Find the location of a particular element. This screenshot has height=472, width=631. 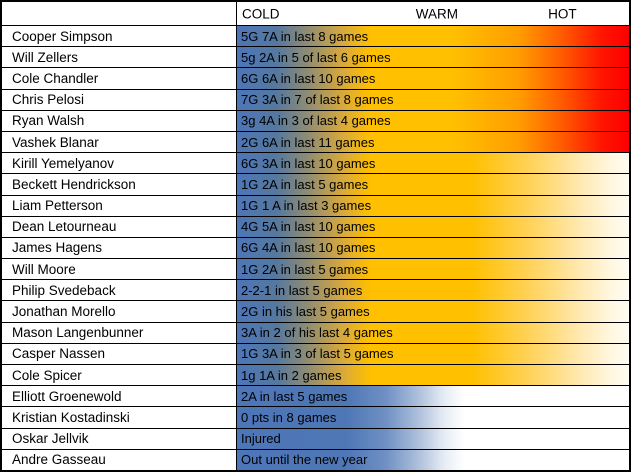

table-row: Elliott Groenewold 2A in last 5 games is located at coordinates (315, 396).